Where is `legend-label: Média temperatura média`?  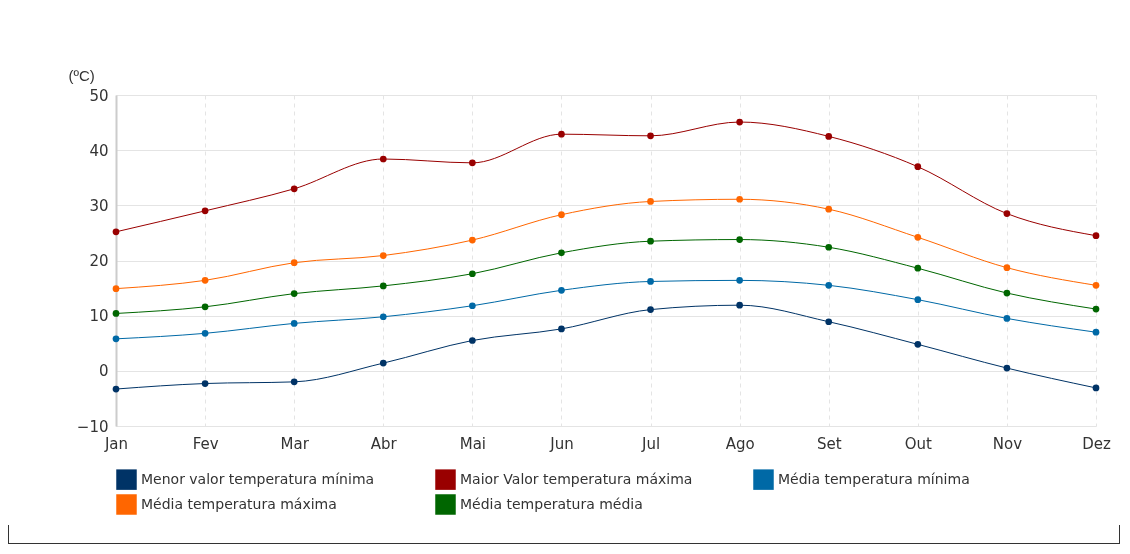
legend-label: Média temperatura média is located at coordinates (551, 503).